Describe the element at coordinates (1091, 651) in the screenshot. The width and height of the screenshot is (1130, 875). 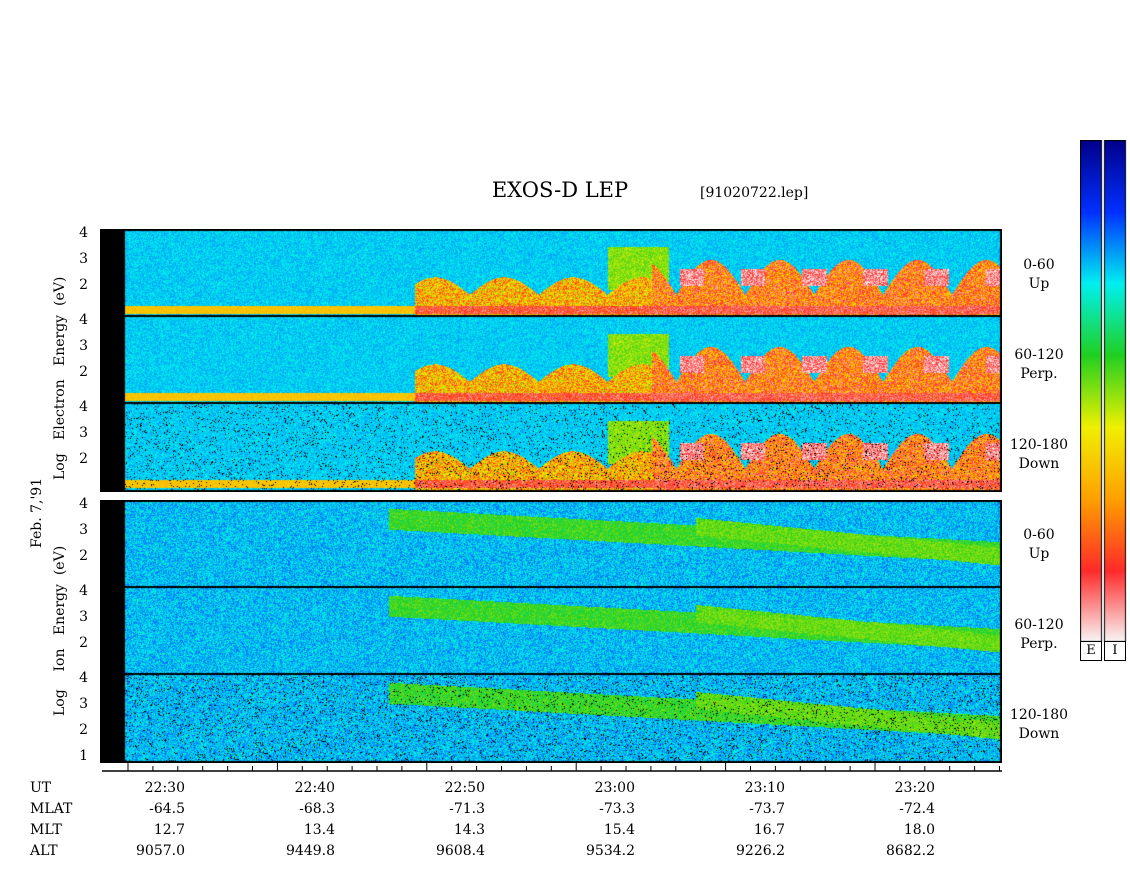
I see `colorbar-electron-label: E` at that location.